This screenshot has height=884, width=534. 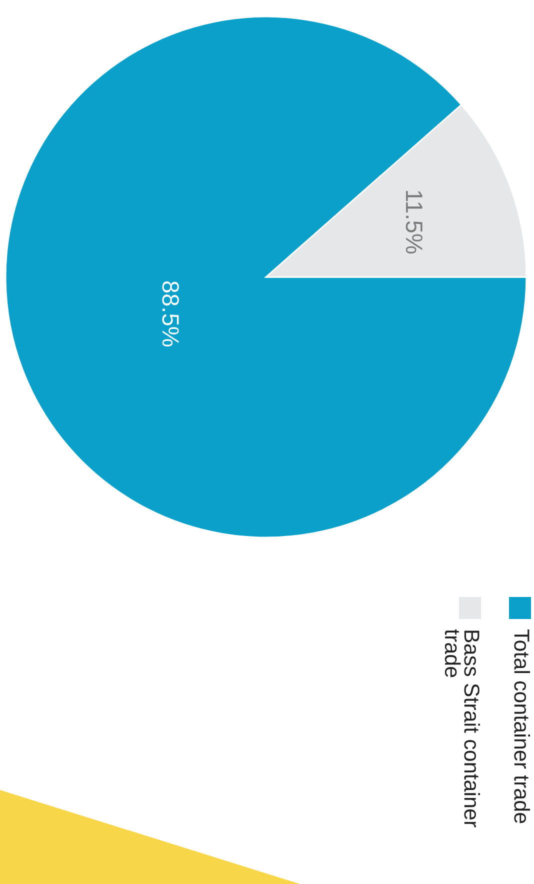 What do you see at coordinates (170, 313) in the screenshot?
I see `data-label: 88.5%` at bounding box center [170, 313].